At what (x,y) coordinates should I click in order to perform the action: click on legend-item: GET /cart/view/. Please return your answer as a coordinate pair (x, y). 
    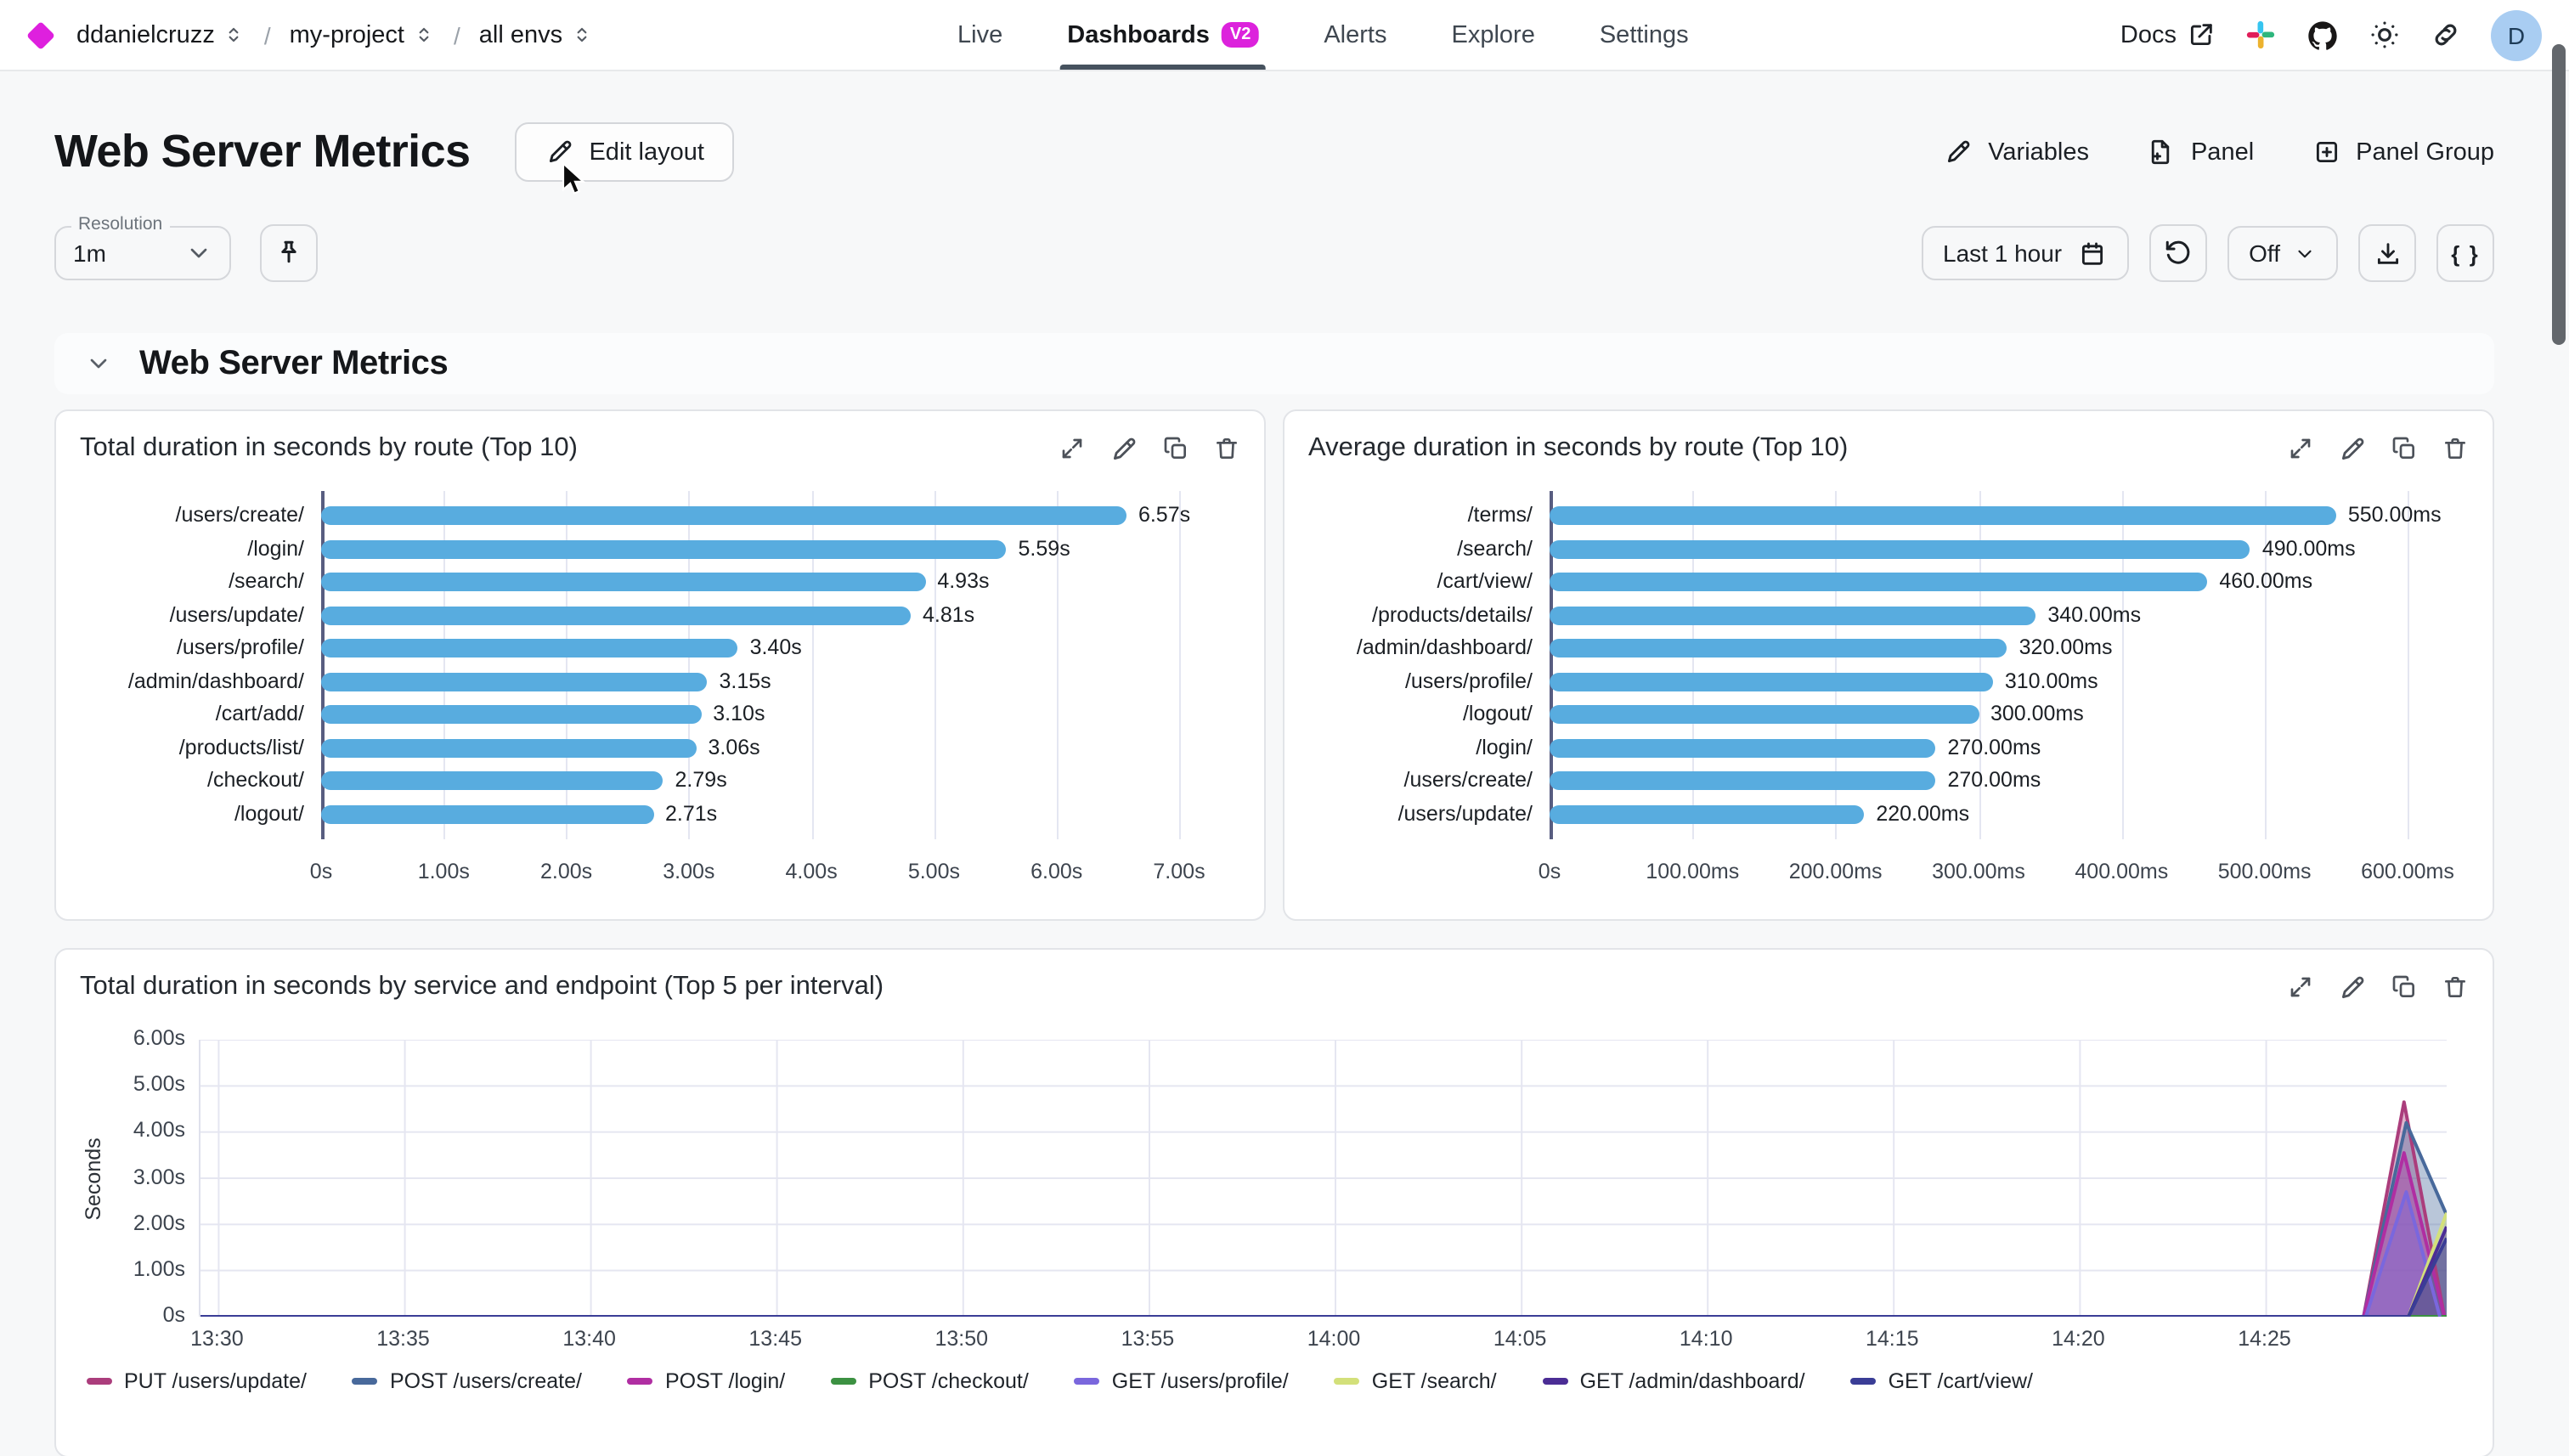
    Looking at the image, I should click on (1942, 1381).